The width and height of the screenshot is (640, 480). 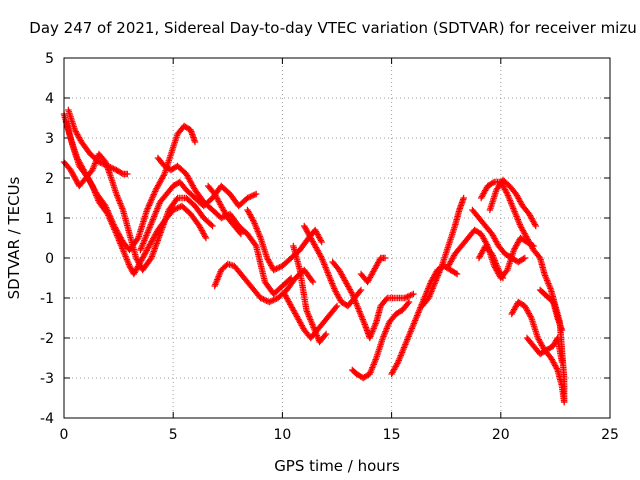 I want to click on x-tick-label: 15, so click(x=392, y=435).